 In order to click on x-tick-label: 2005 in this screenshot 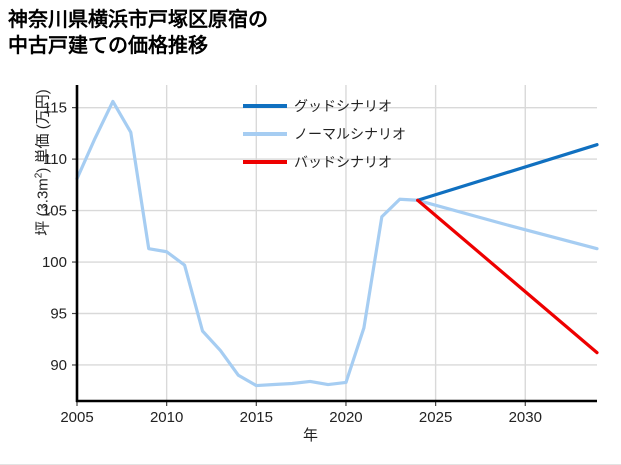, I will do `click(76, 417)`.